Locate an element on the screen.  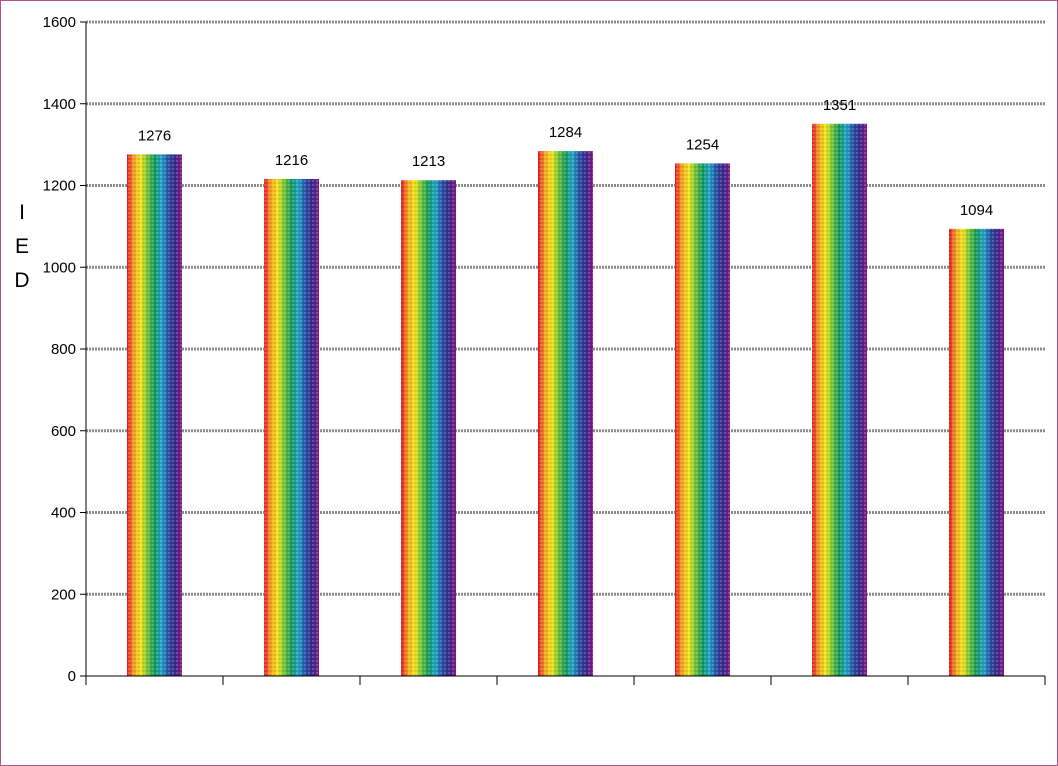
y-tick-label: 1400 is located at coordinates (59, 104).